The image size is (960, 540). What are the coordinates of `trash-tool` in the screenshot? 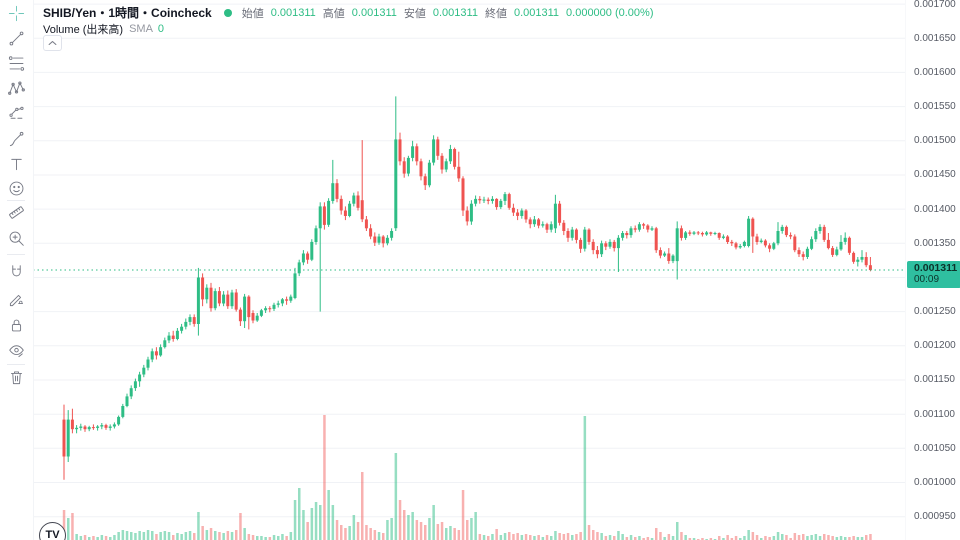 It's located at (16, 377).